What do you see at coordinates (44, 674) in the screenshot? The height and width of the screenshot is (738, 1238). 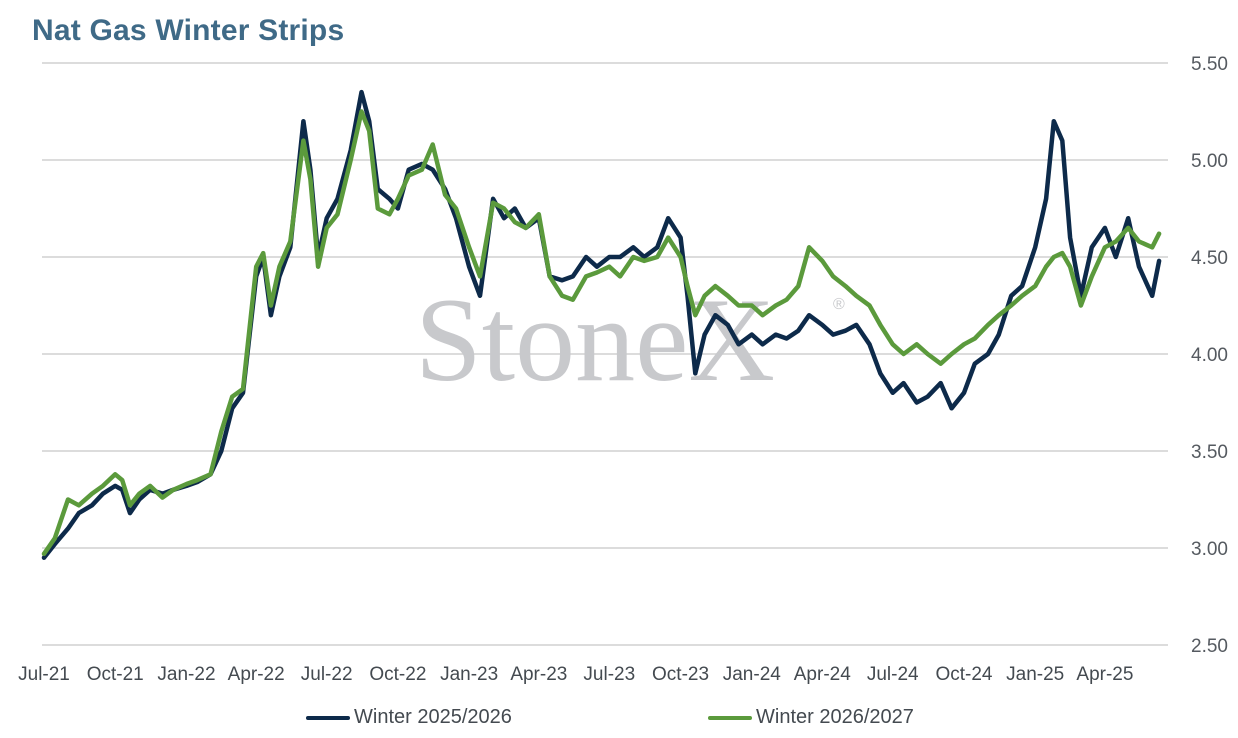 I see `x-tick-label: Jul-21` at bounding box center [44, 674].